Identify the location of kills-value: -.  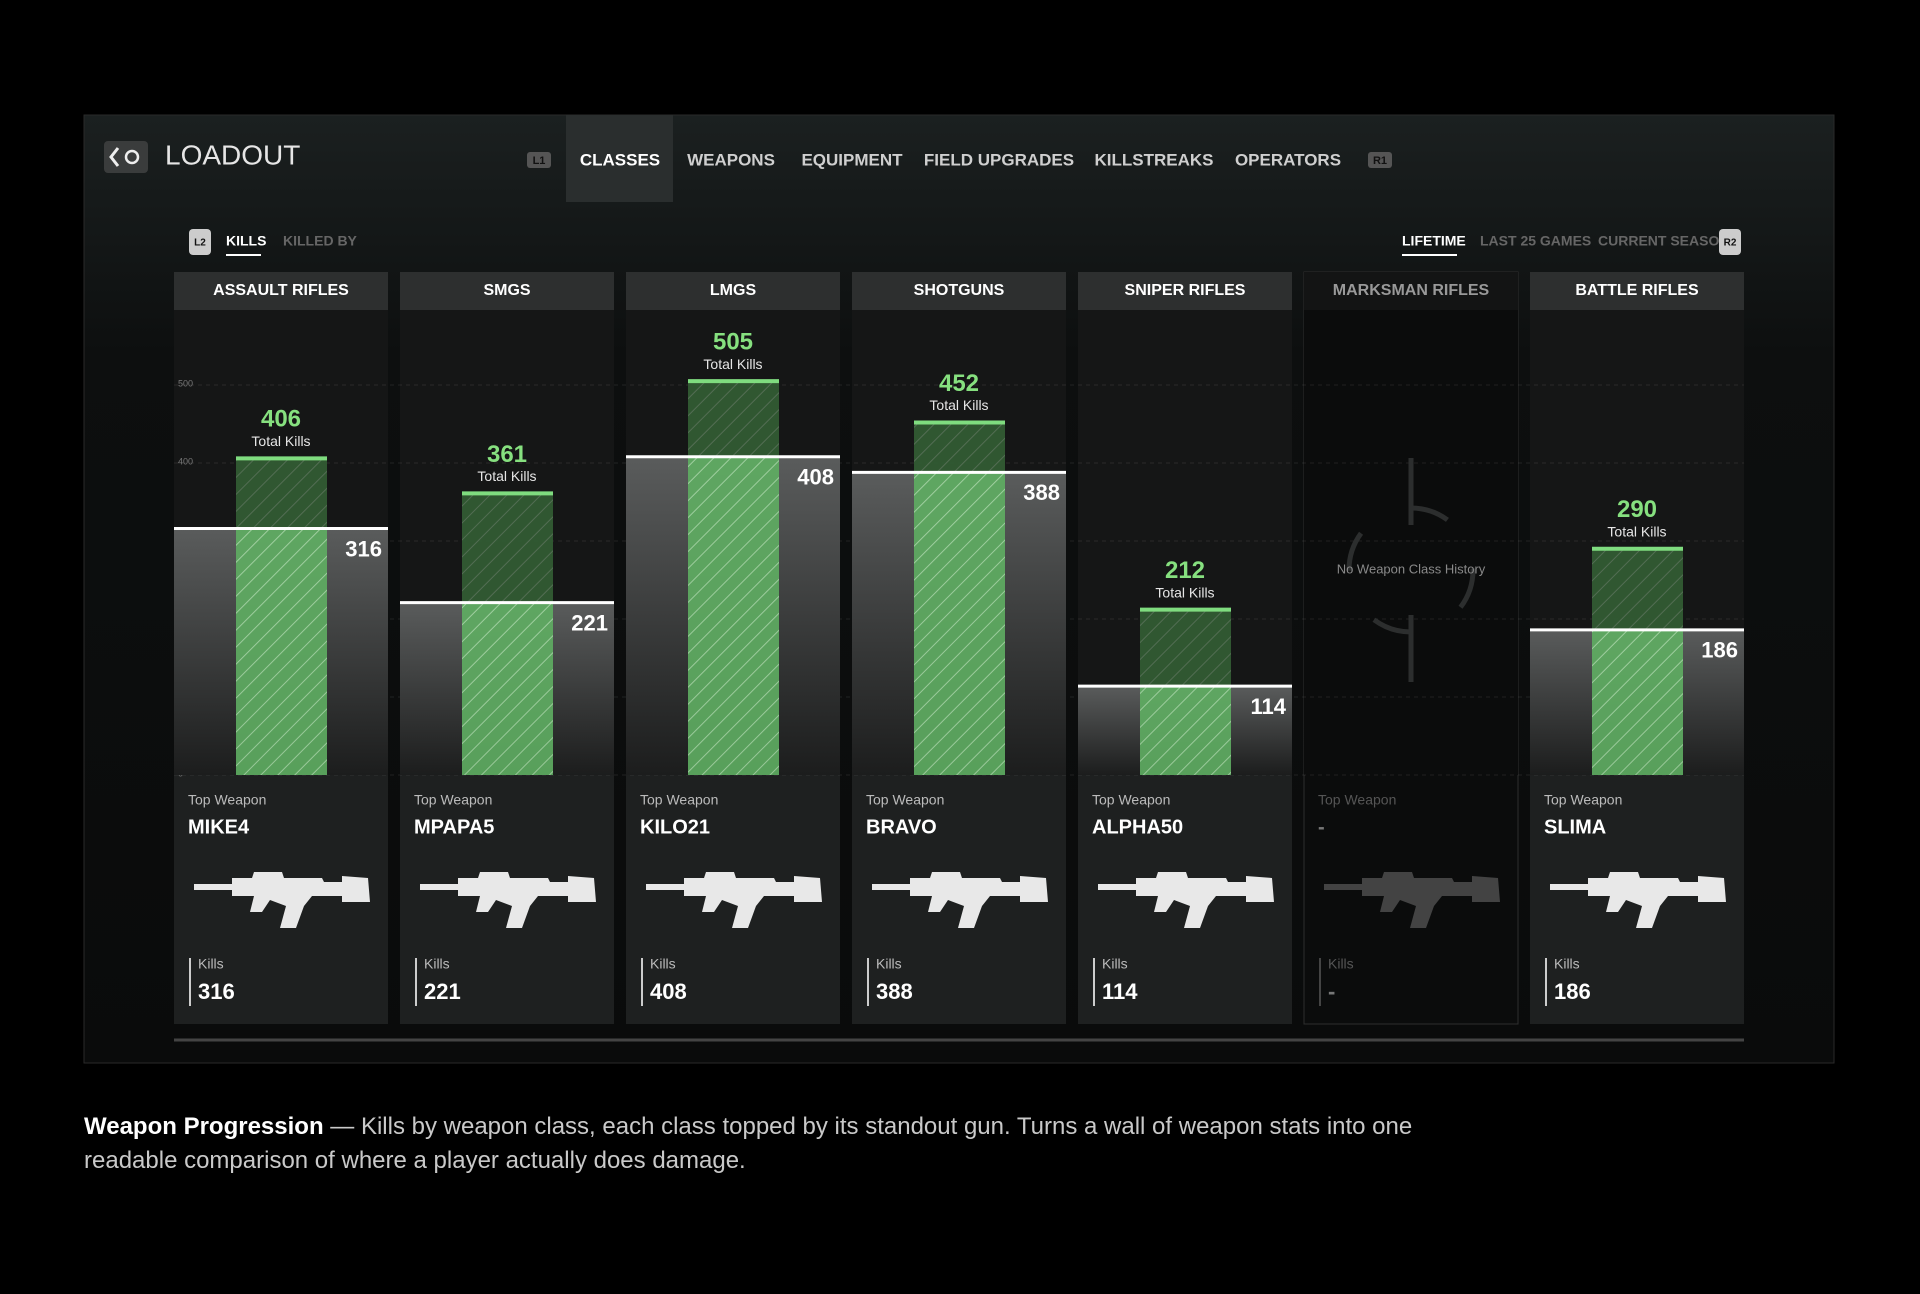
(1331, 991).